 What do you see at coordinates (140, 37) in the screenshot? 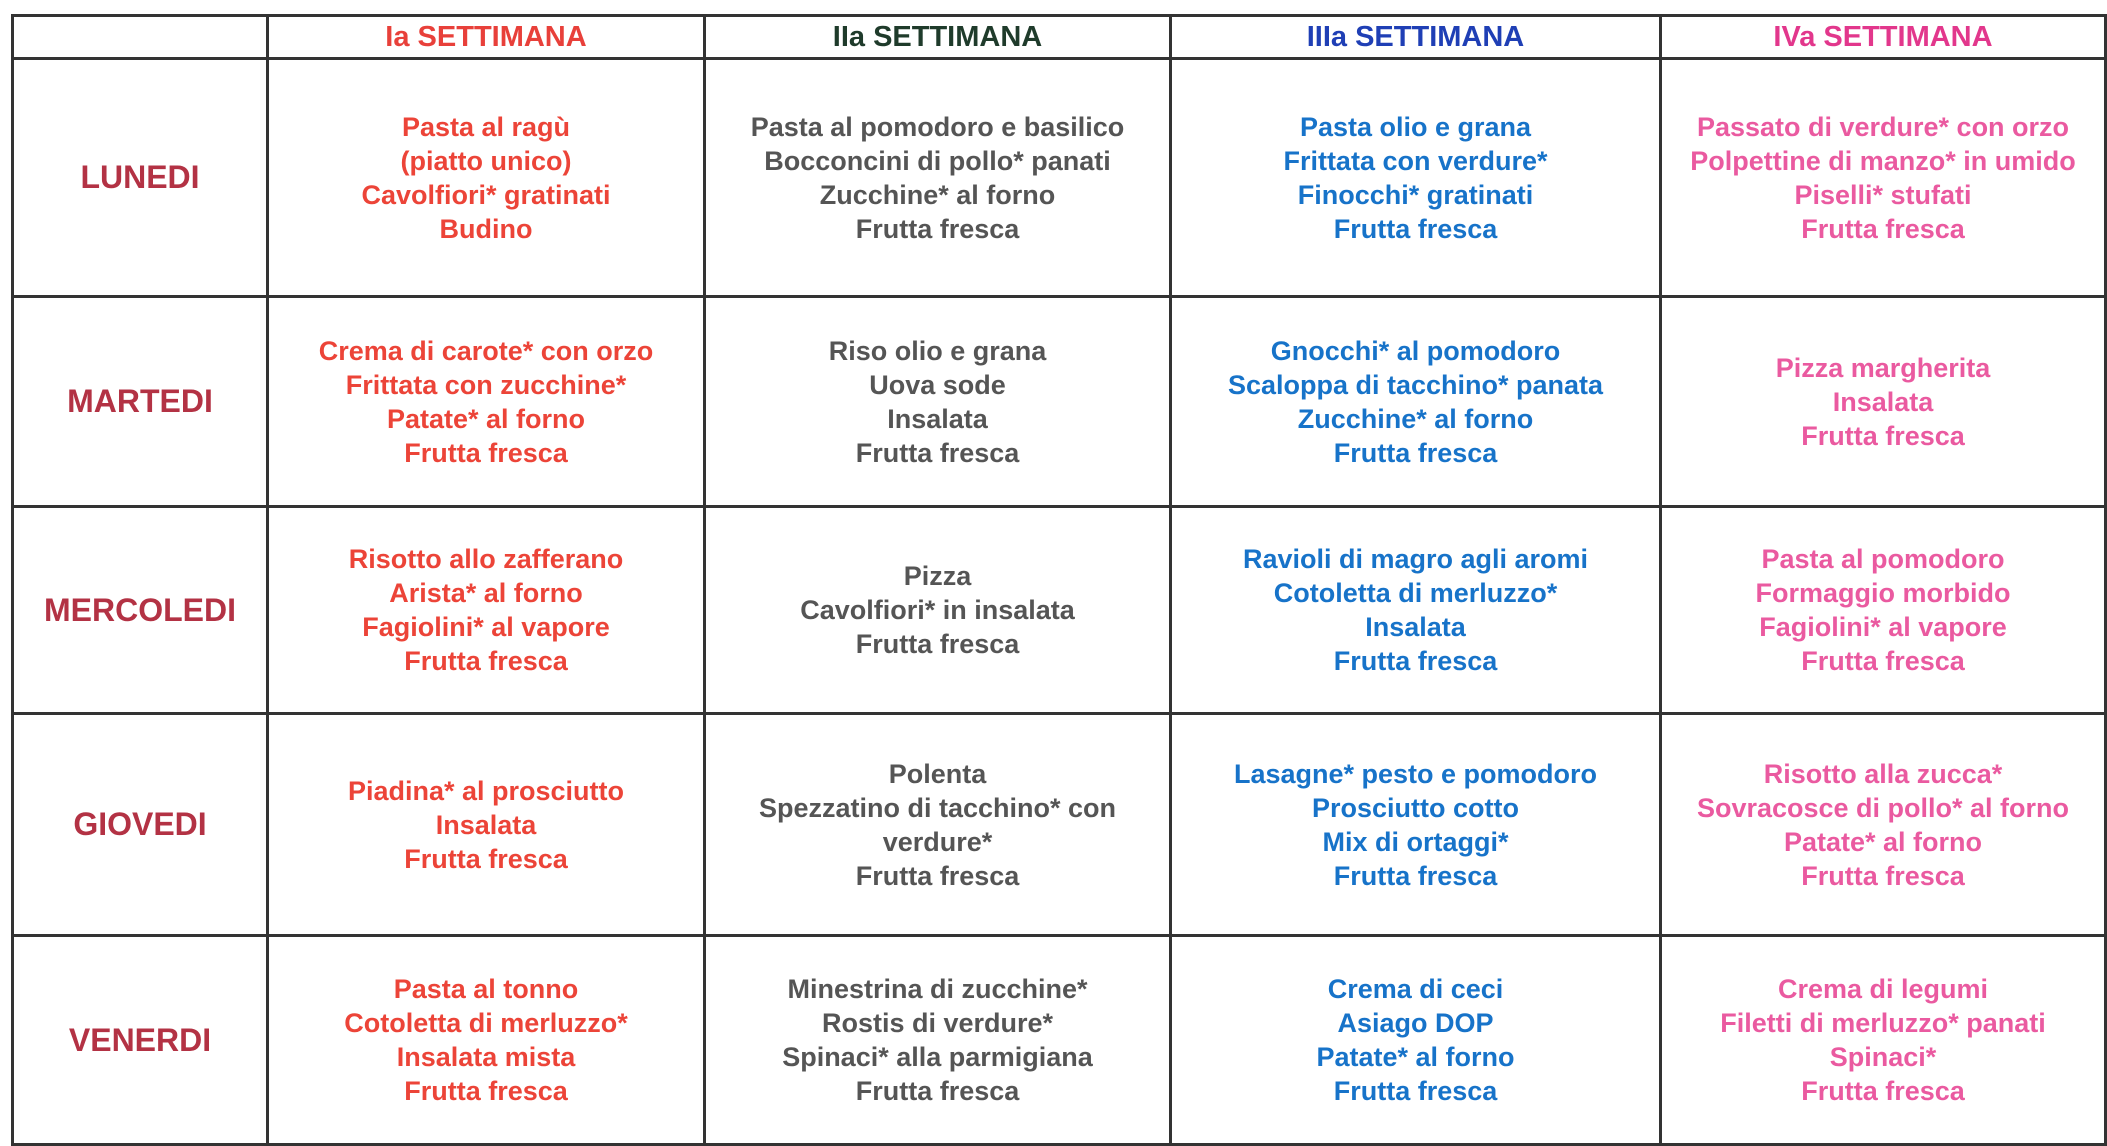
I see `corner-cell` at bounding box center [140, 37].